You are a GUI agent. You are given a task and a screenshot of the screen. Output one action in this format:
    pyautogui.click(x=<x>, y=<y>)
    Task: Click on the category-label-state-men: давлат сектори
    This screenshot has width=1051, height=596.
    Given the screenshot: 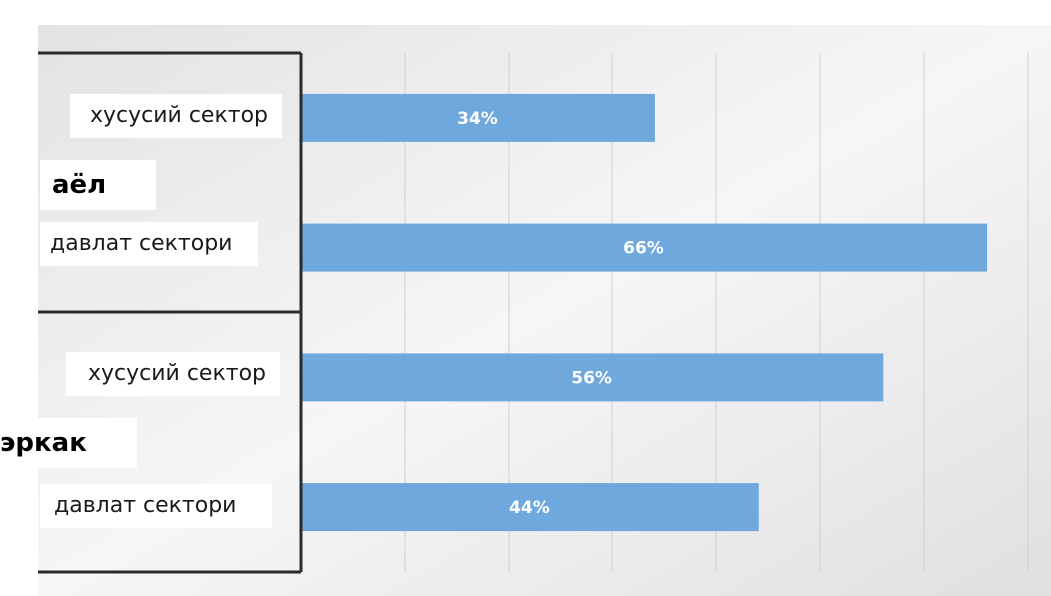 What is the action you would take?
    pyautogui.click(x=156, y=506)
    